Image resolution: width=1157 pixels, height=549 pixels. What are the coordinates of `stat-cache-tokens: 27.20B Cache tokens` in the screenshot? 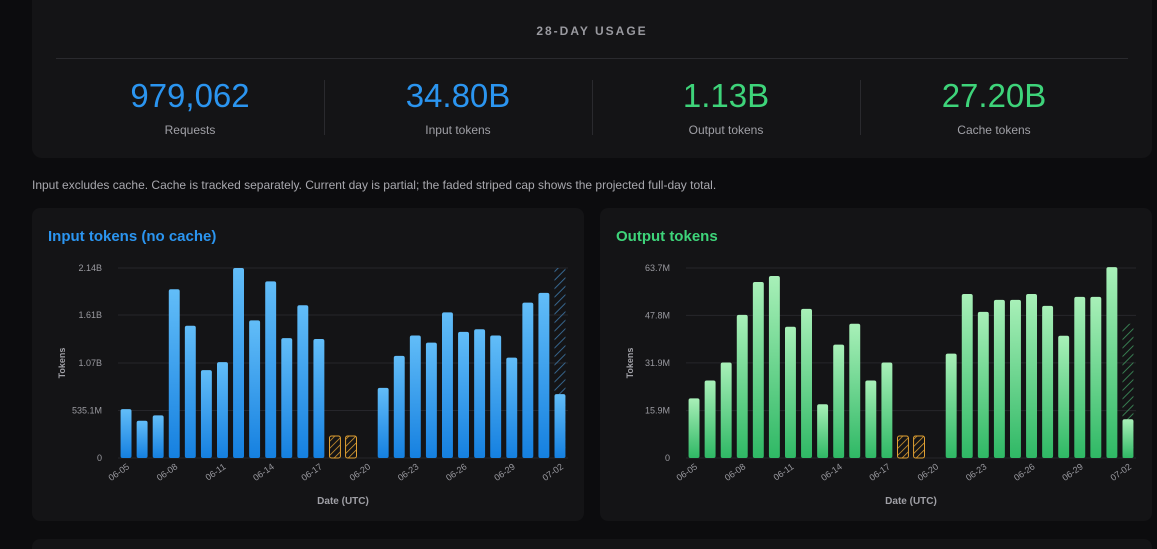 It's located at (994, 108).